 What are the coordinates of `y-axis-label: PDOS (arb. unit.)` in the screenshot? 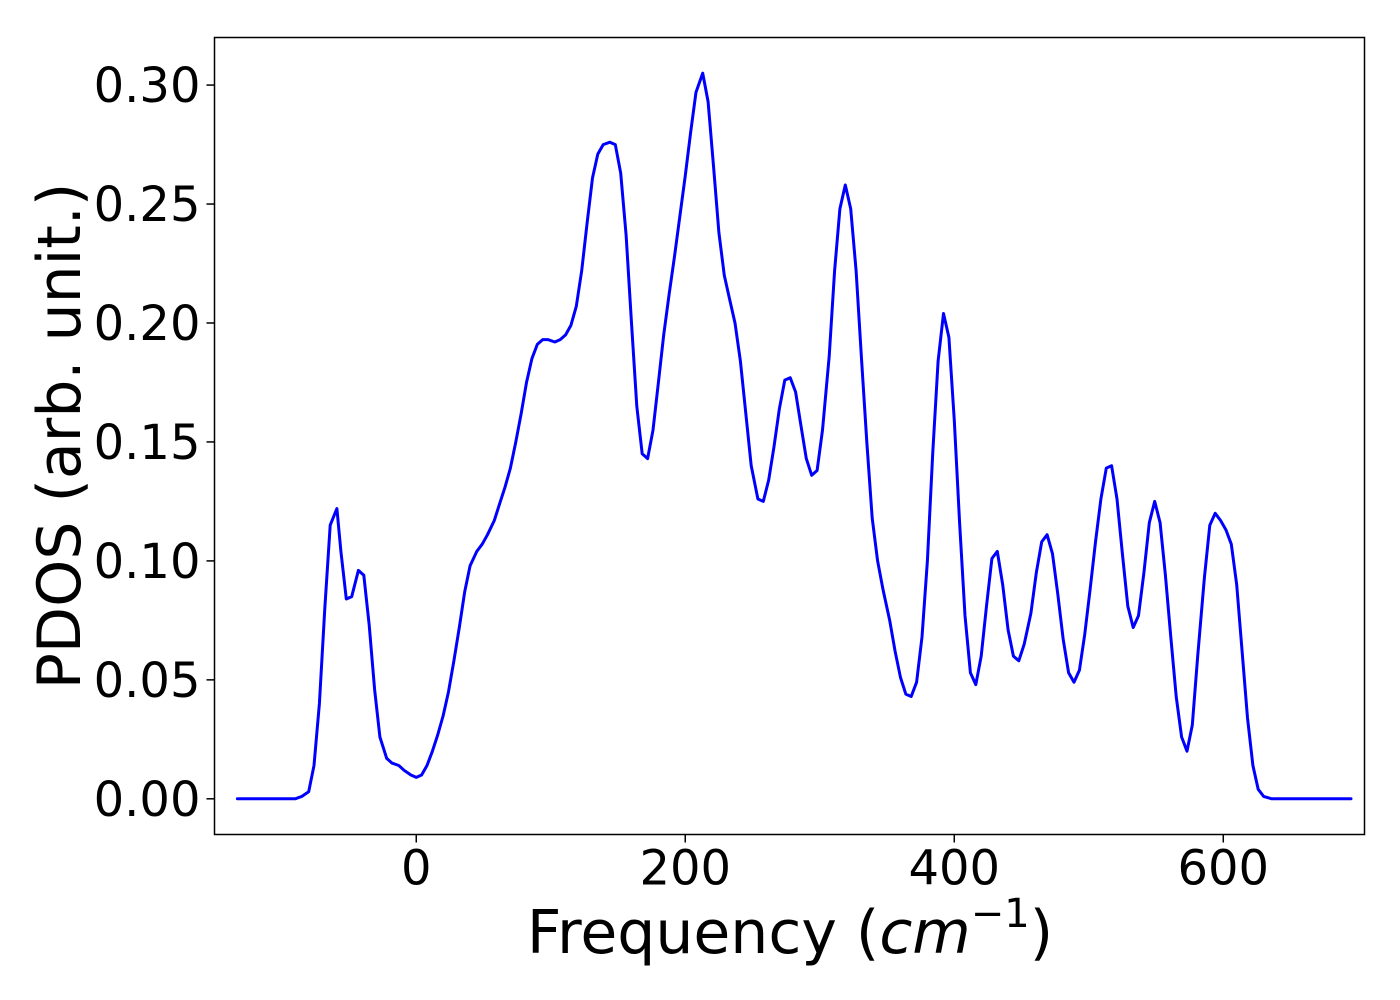 It's located at (60, 436).